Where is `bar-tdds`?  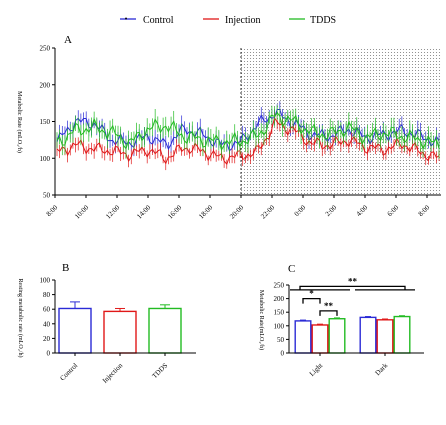 bar-tdds is located at coordinates (165, 330).